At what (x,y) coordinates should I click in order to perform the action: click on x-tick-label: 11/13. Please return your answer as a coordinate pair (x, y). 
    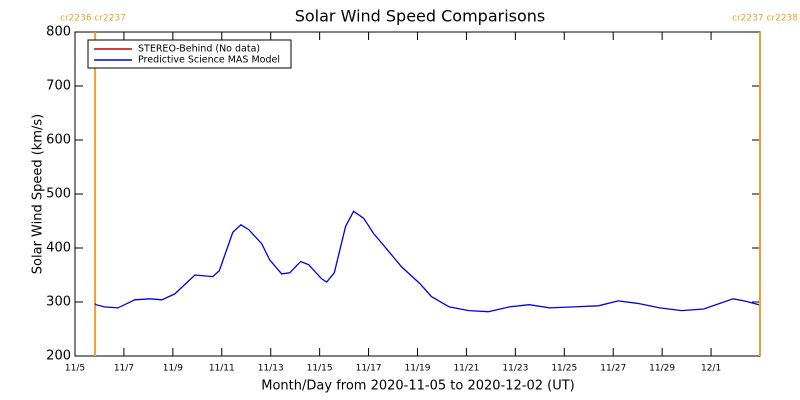
    Looking at the image, I should click on (271, 369).